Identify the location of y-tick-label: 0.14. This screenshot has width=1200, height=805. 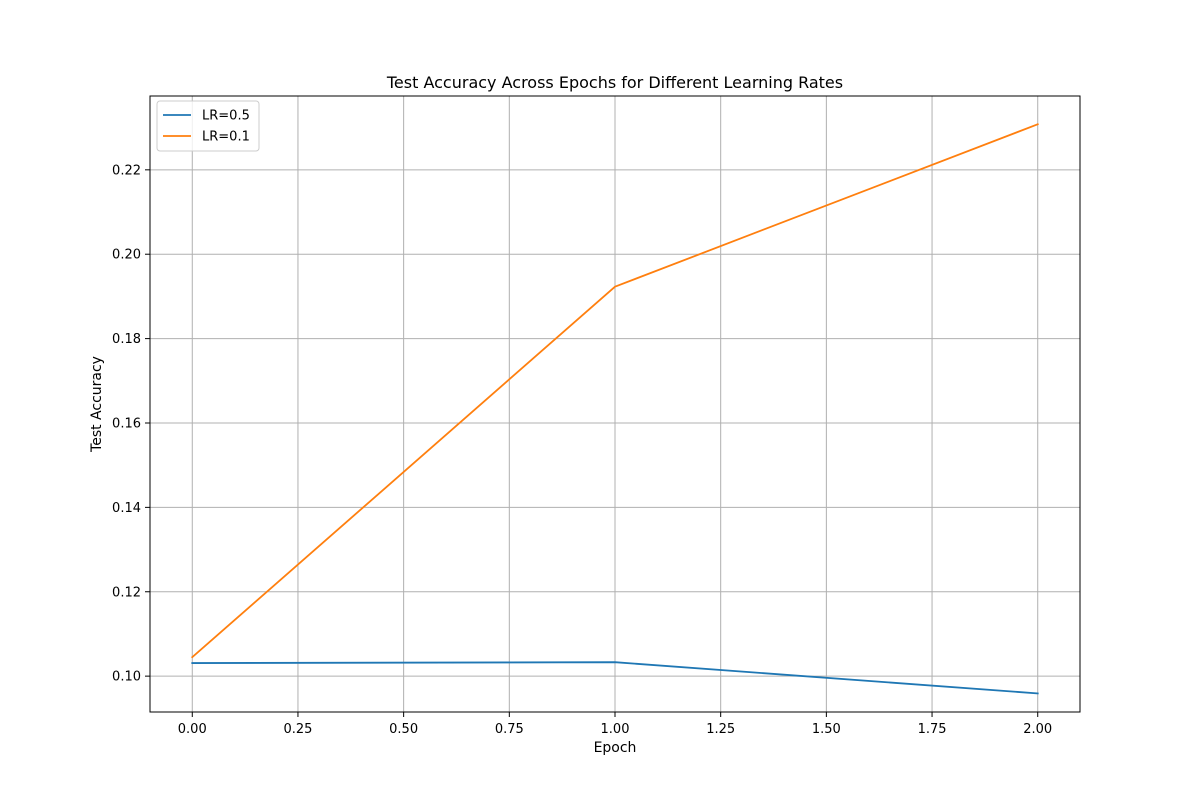
(126, 508).